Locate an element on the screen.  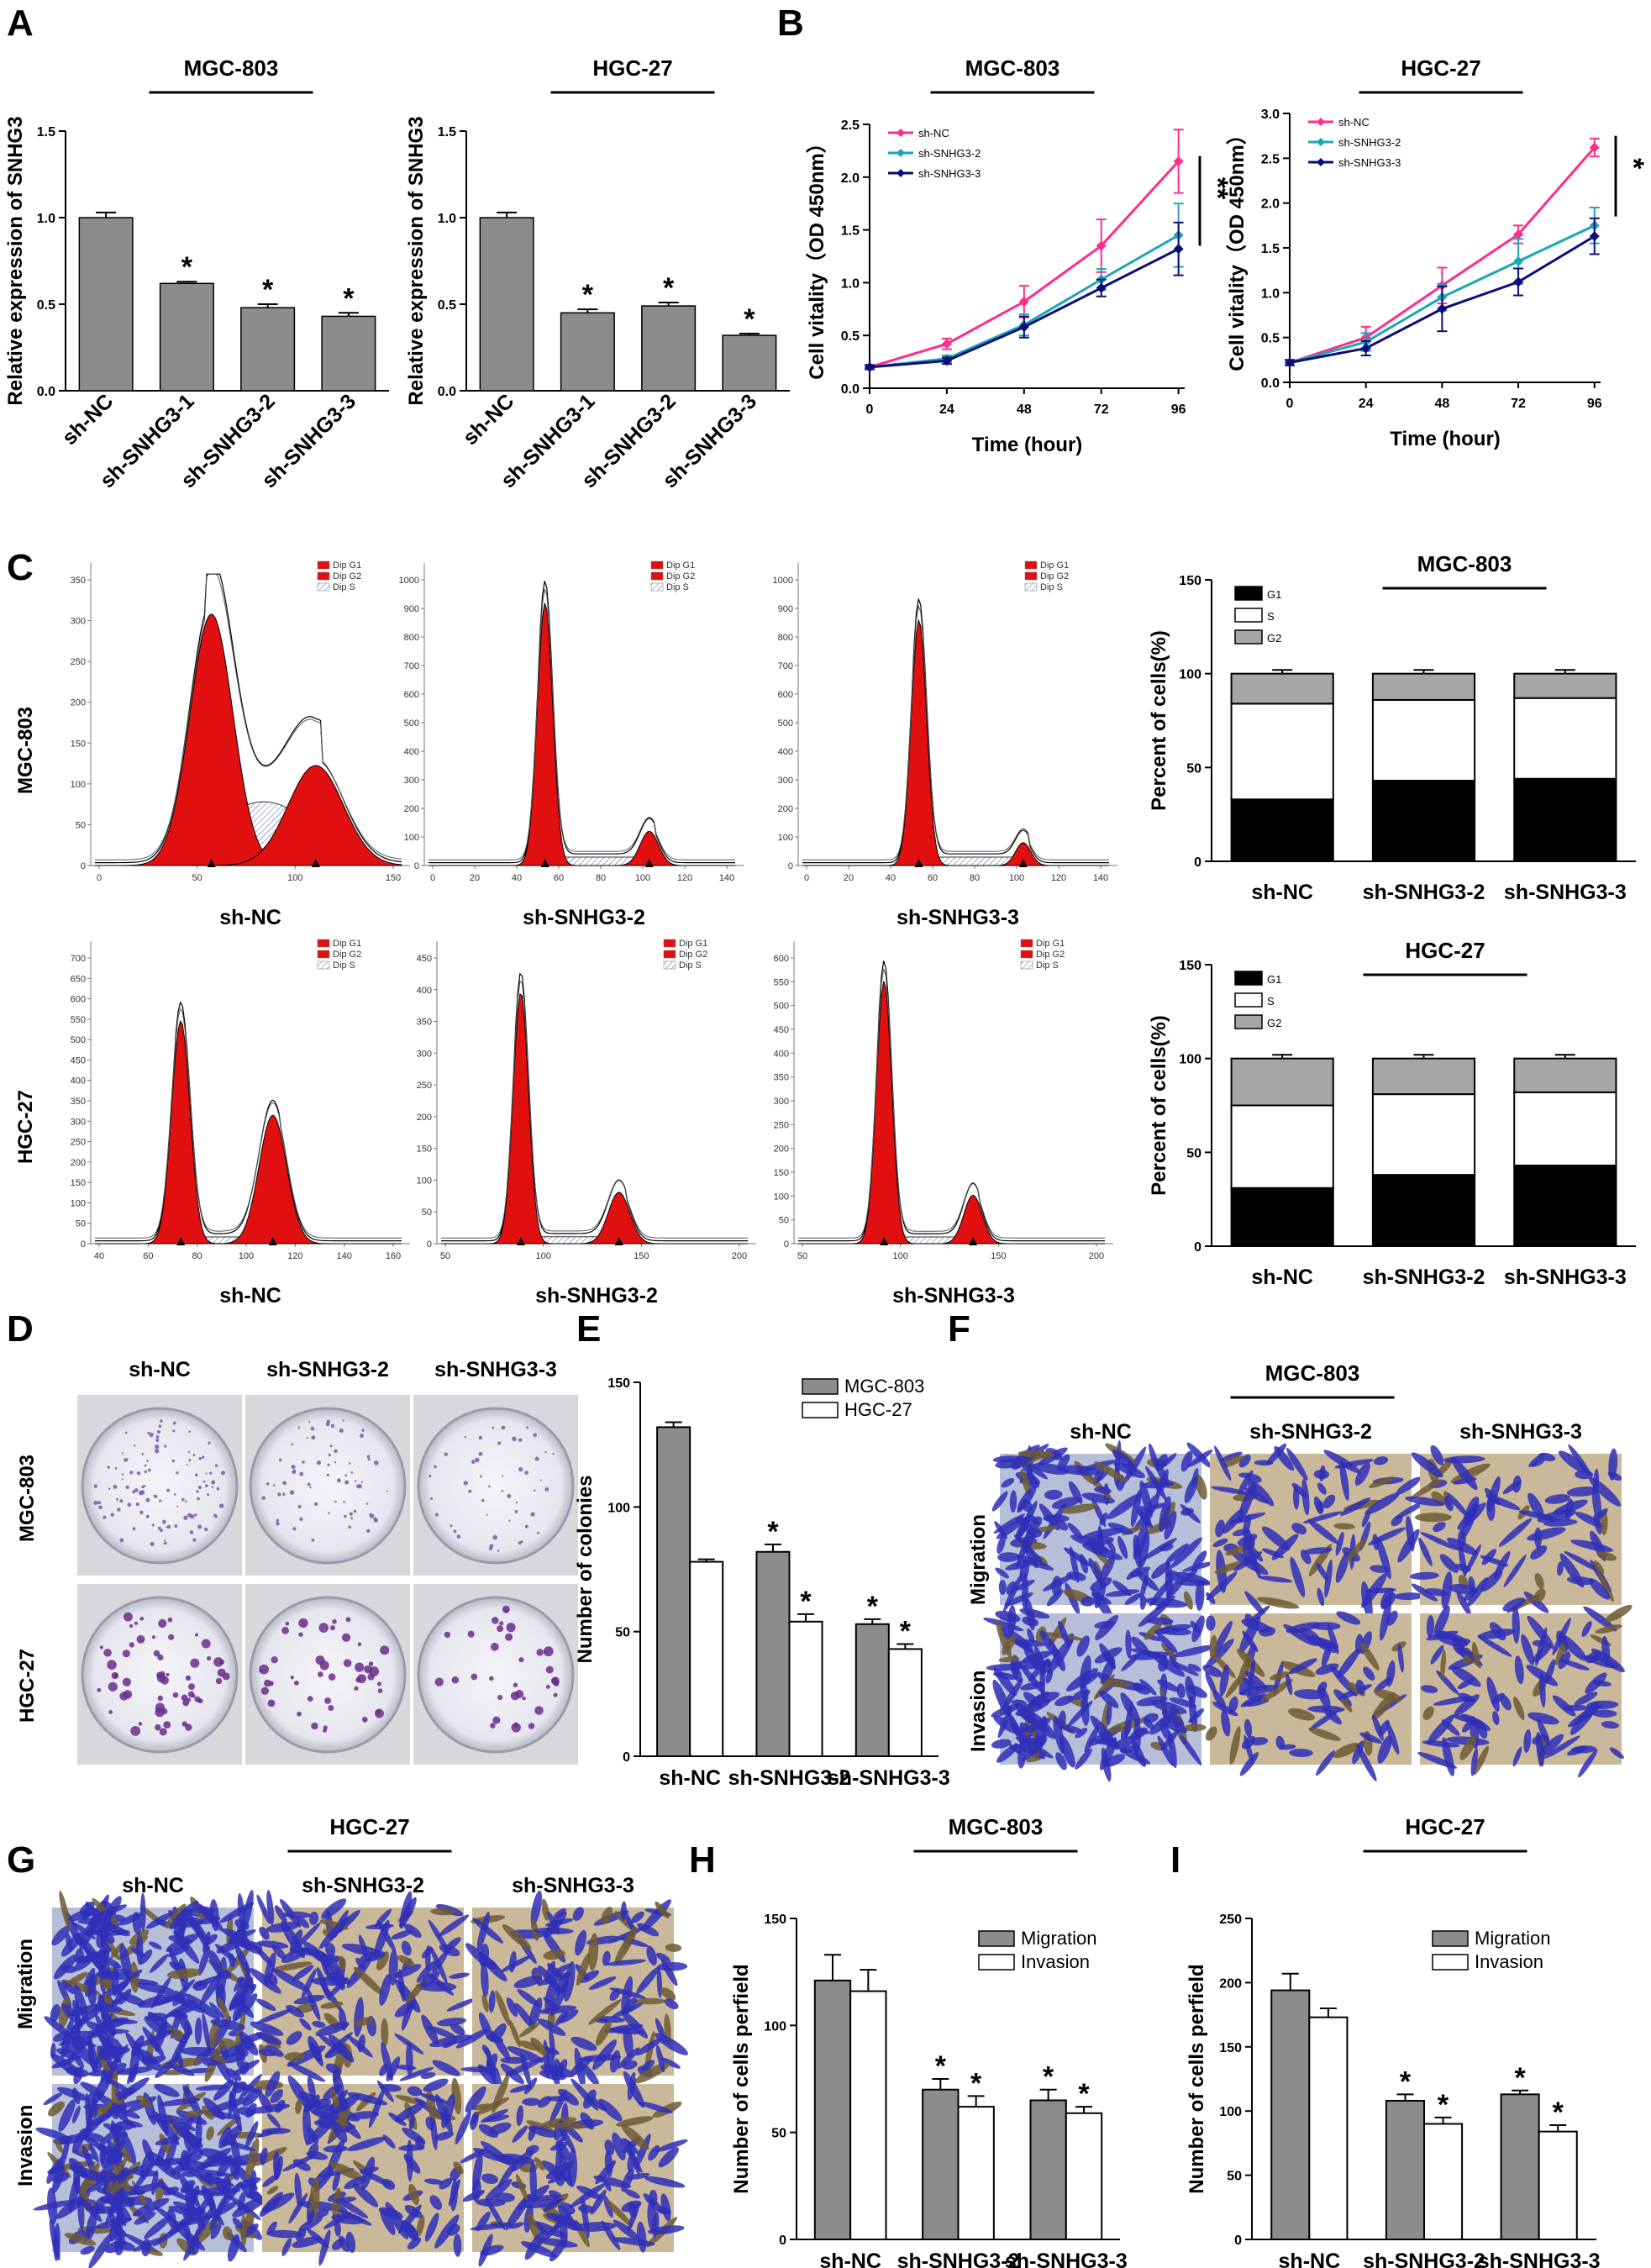
e-colonies-xtick-sh-snhg3-2: sh-SNHG3-2 is located at coordinates (789, 1778).